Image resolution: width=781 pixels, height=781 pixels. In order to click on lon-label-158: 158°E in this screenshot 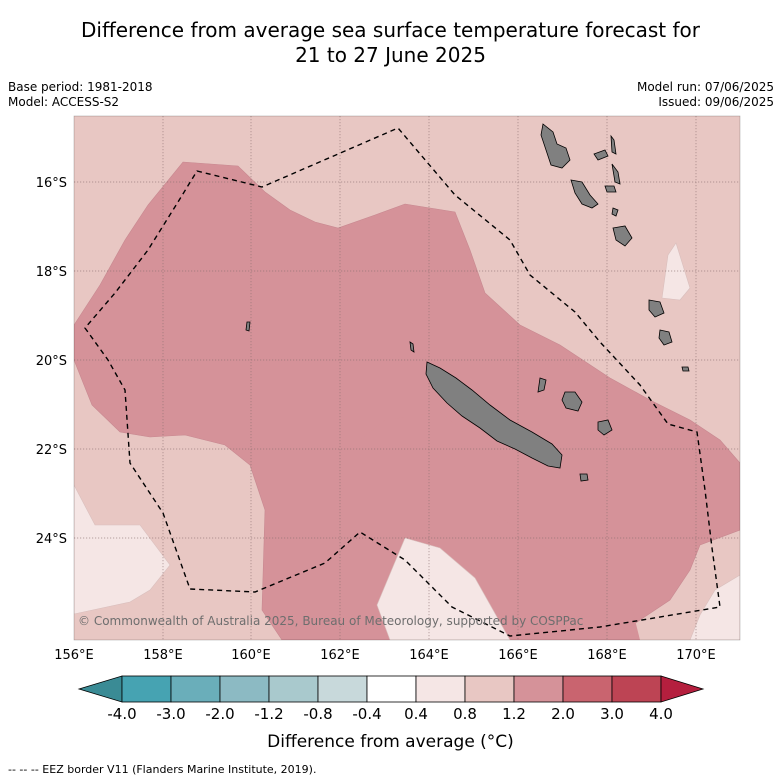, I will do `click(163, 655)`.